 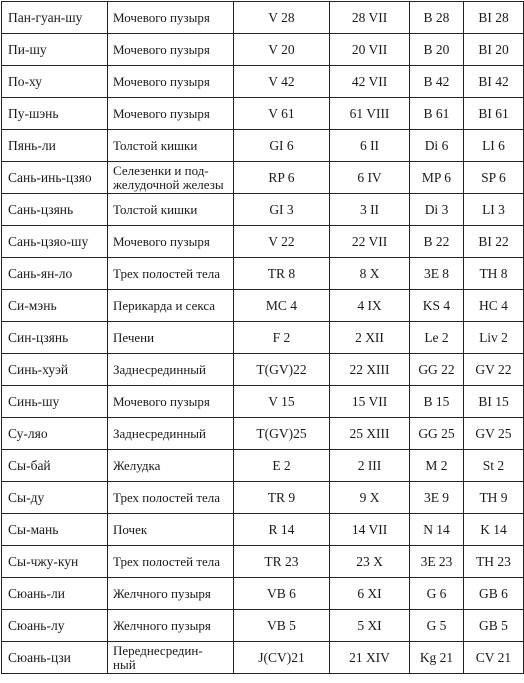 I want to click on code-cell-3: Le 2, so click(x=436, y=337).